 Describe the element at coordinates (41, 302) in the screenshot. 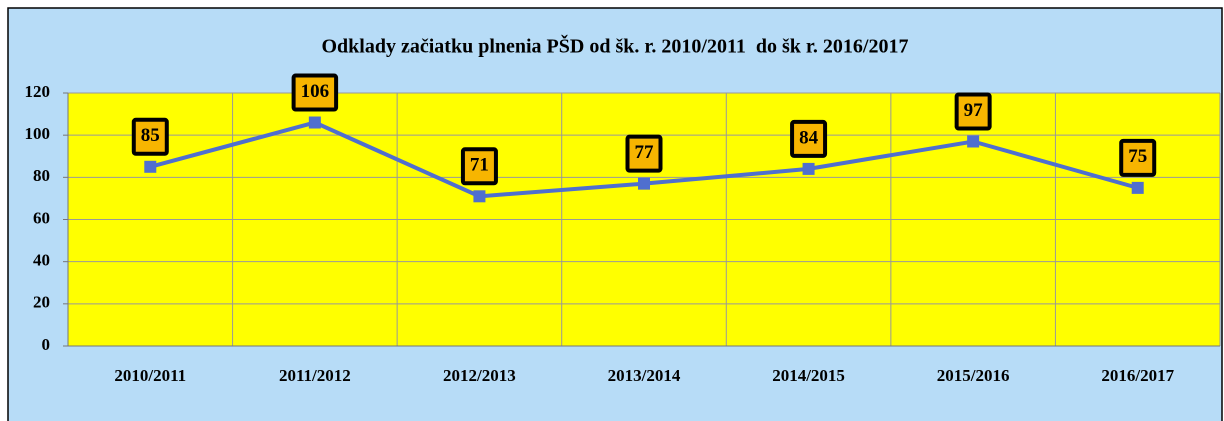

I see `y-tick-label: 20` at that location.